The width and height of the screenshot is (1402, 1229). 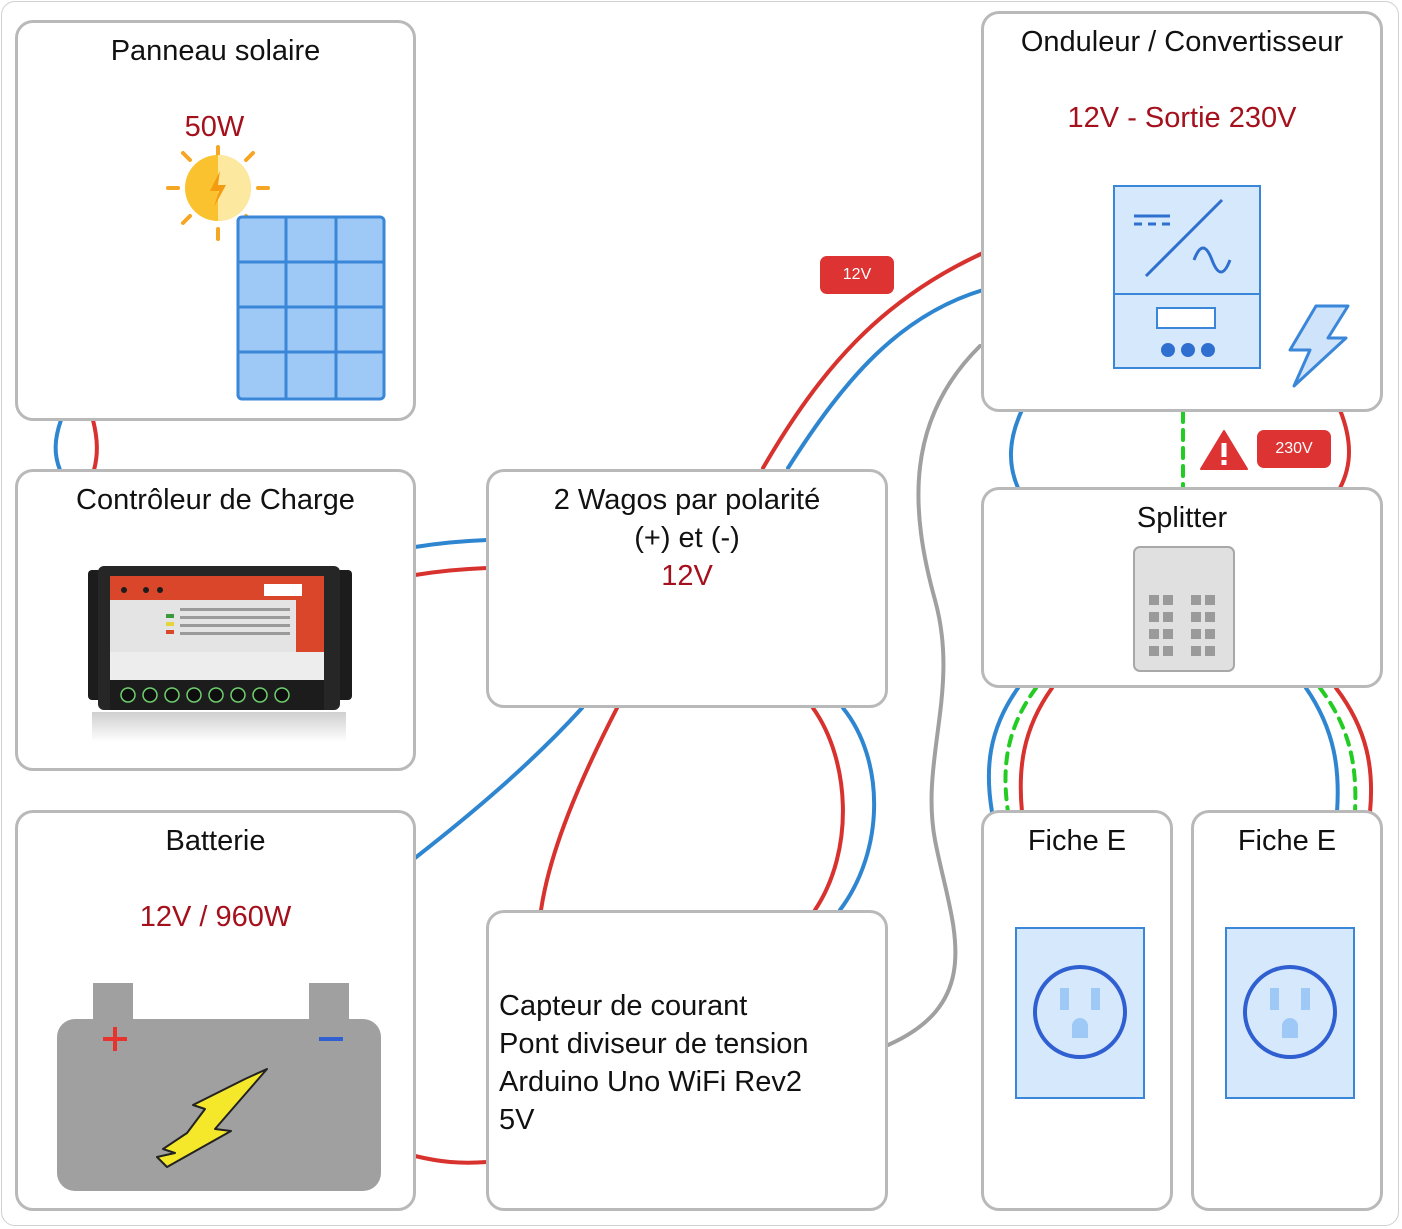 What do you see at coordinates (687, 576) in the screenshot?
I see `wago-voltage: 12V` at bounding box center [687, 576].